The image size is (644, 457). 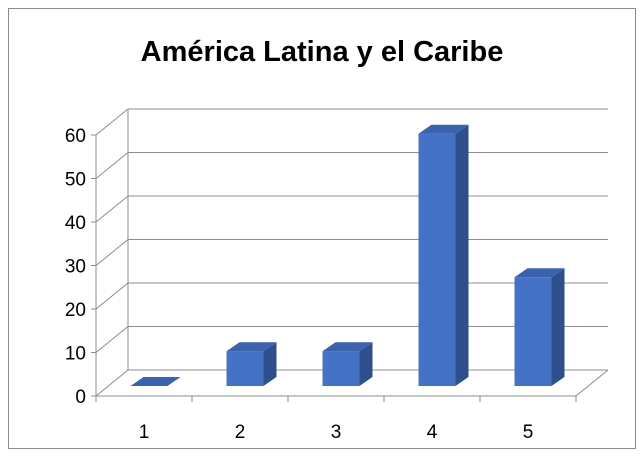 I want to click on x-tick-label: 4, so click(x=432, y=432).